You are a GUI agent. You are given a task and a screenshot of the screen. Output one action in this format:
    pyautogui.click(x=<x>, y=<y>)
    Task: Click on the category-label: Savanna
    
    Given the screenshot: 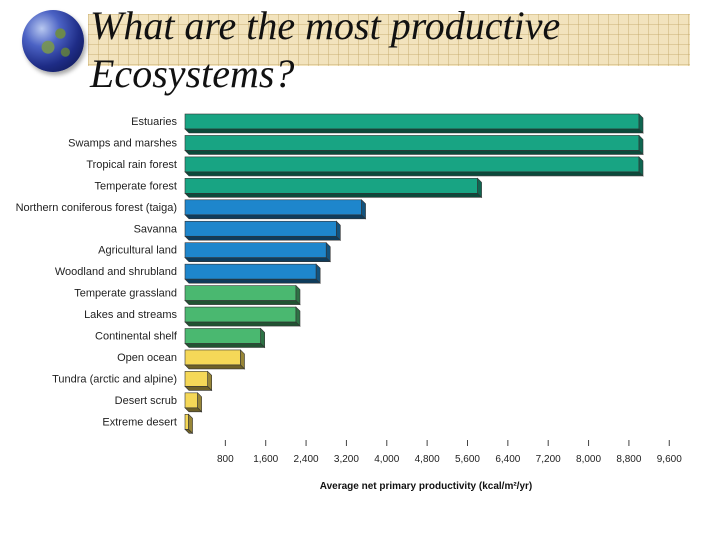 What is the action you would take?
    pyautogui.click(x=156, y=229)
    